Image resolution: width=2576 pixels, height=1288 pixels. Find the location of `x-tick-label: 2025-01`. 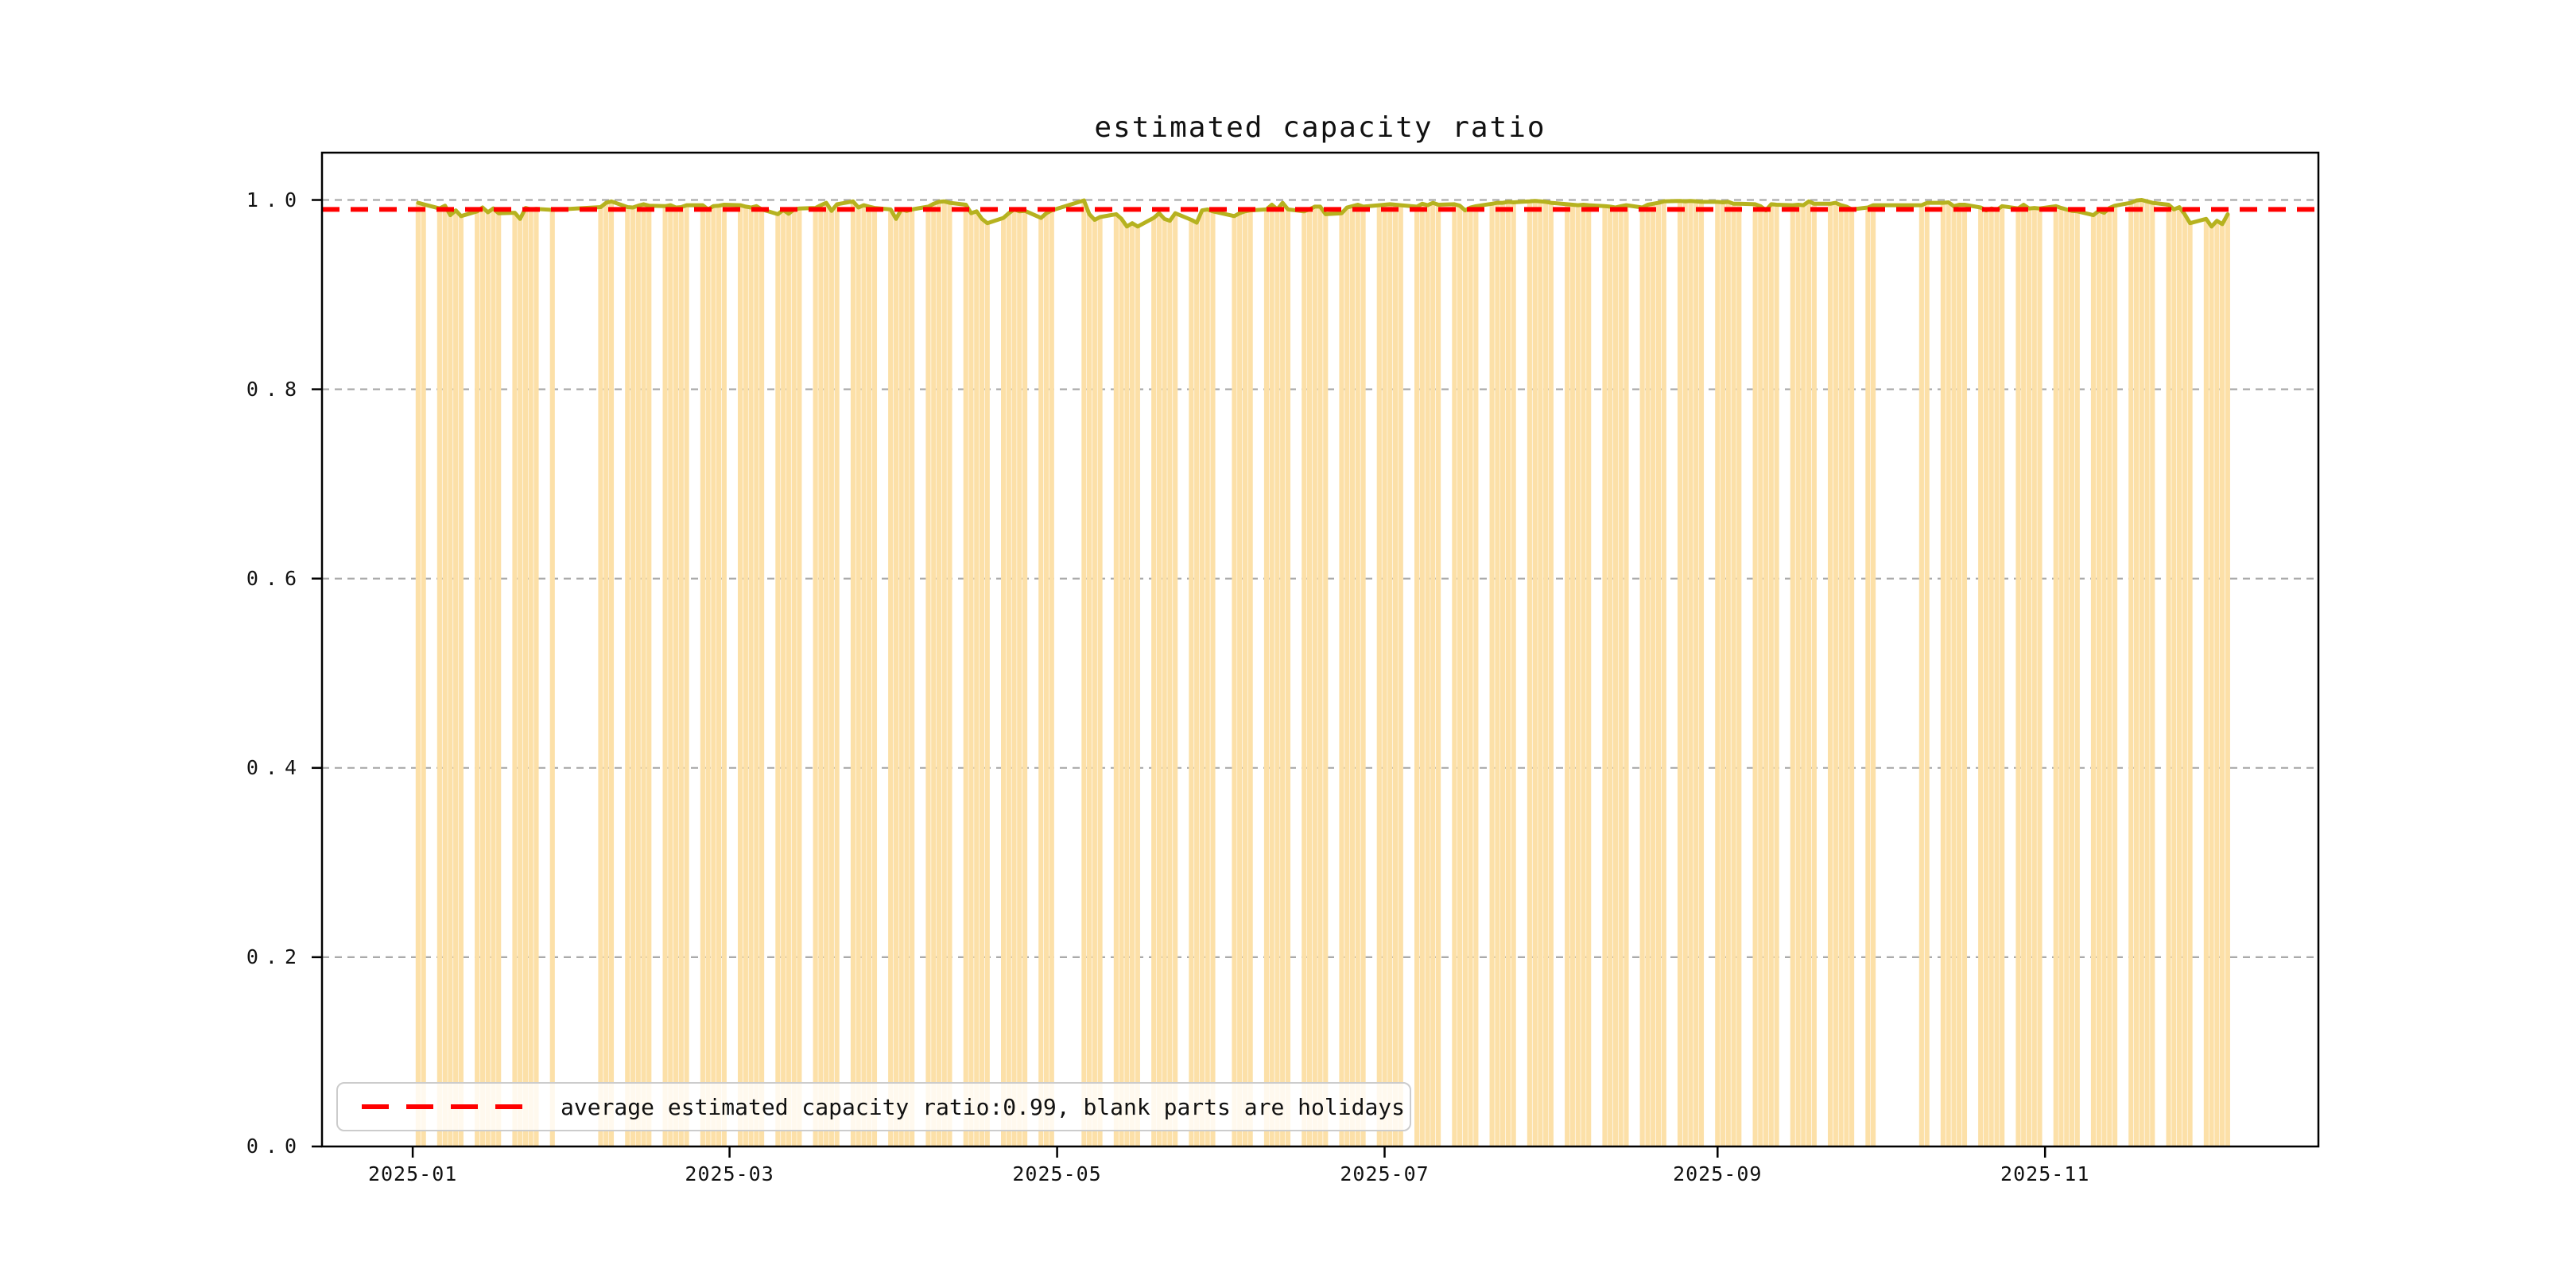

x-tick-label: 2025-01 is located at coordinates (413, 1173).